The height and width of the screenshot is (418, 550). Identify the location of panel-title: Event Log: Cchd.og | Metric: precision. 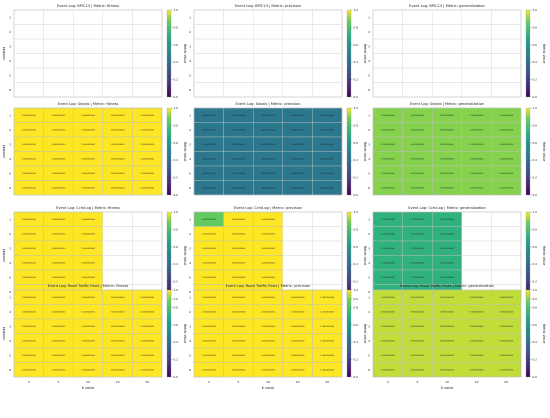
(268, 208).